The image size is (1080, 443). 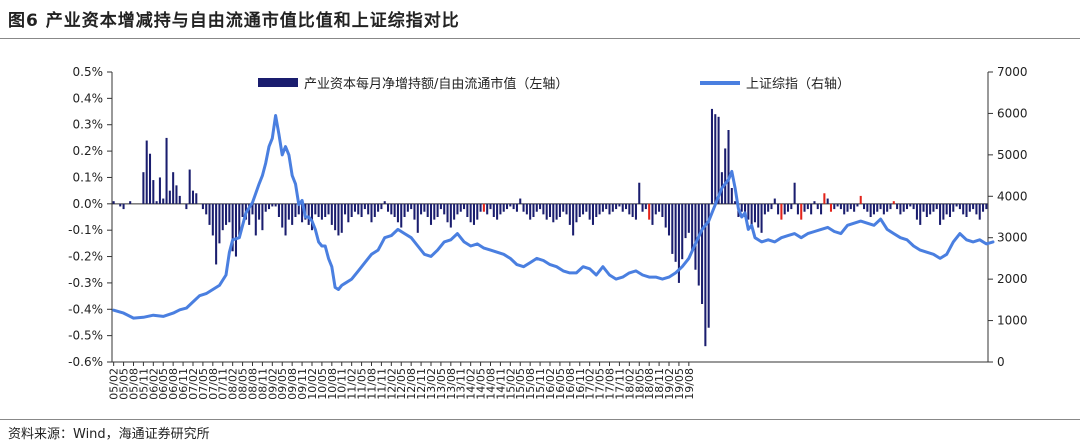 I want to click on left-axis-tick-label: 0.1%, so click(x=88, y=177).